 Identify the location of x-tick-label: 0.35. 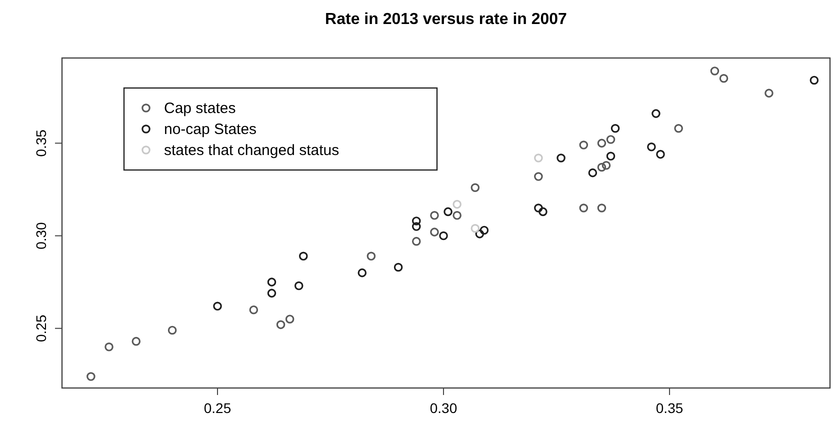
(670, 408).